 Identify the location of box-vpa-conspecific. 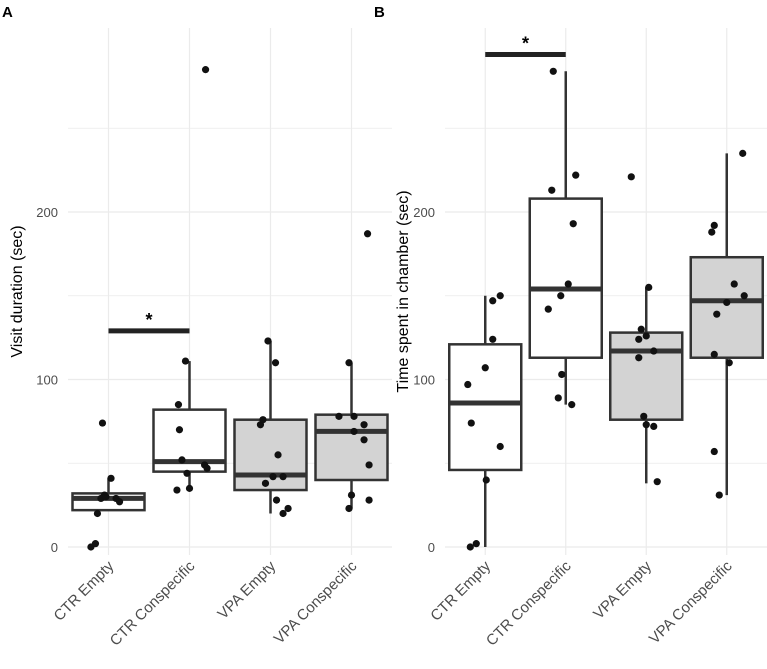
(351, 371).